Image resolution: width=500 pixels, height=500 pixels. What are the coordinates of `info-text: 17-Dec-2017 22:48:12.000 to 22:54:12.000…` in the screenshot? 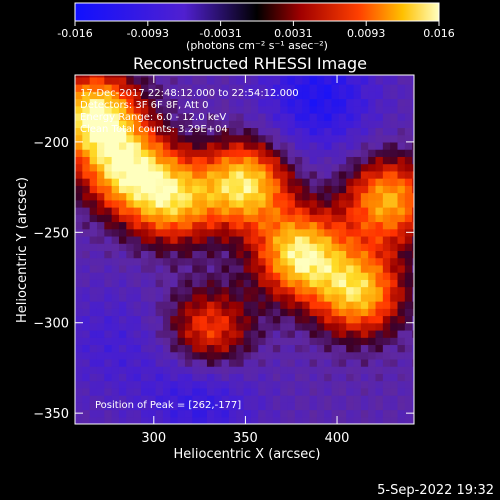 It's located at (189, 111).